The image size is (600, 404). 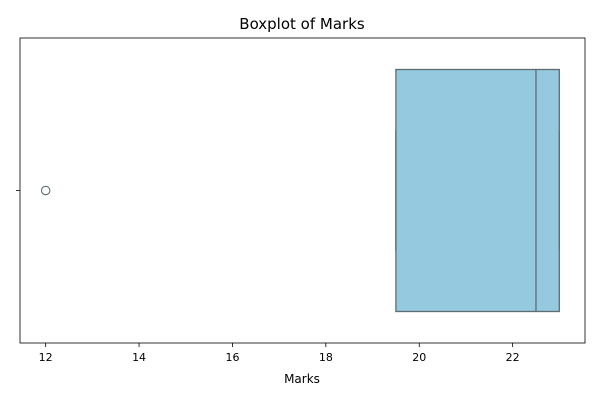 I want to click on x-tick-label: 16, so click(x=232, y=357).